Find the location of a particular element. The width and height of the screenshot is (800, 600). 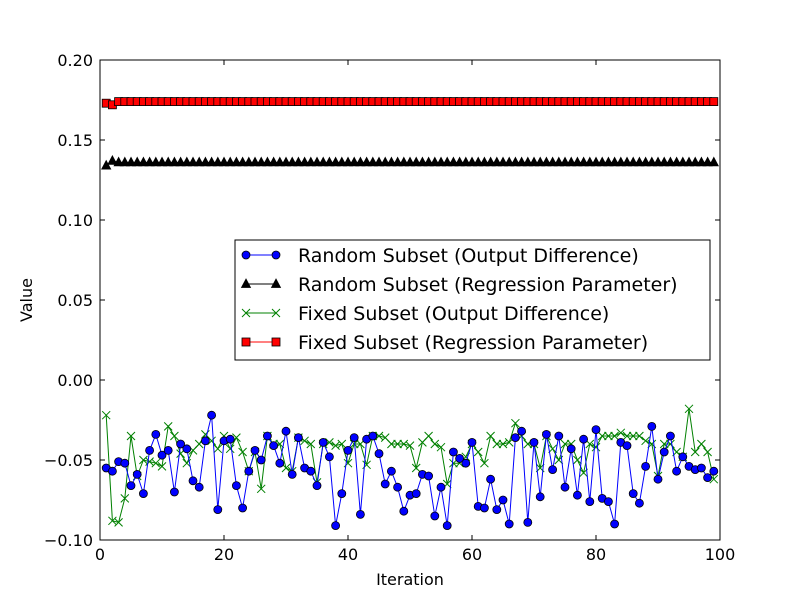

legend-item-fixed-subset-regression-parameter: Fixed Subset (Regression Parameter) is located at coordinates (444, 343).